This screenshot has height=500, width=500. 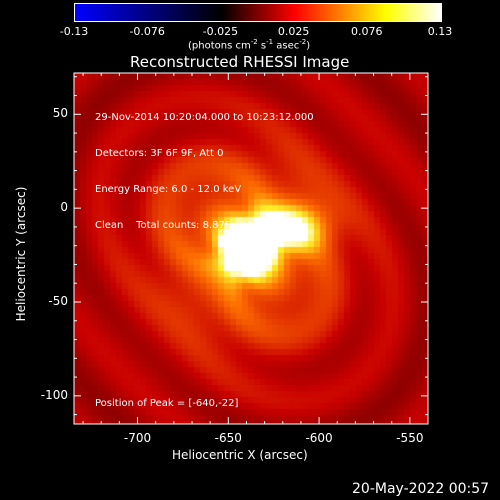 I want to click on info-detectors: Detectors: 3F 6F 9F, Att 0, so click(x=159, y=153).